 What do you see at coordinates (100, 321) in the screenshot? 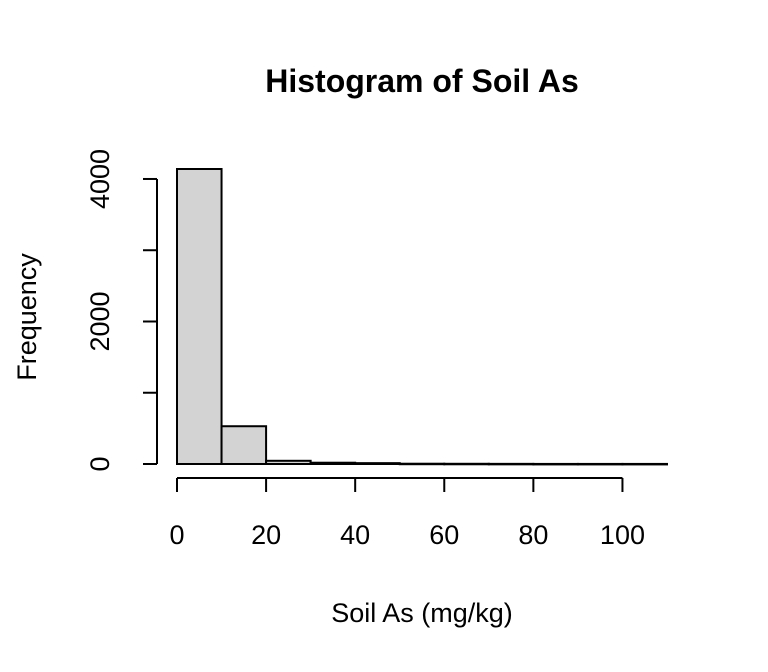
I see `y-tick-label: 2000` at bounding box center [100, 321].